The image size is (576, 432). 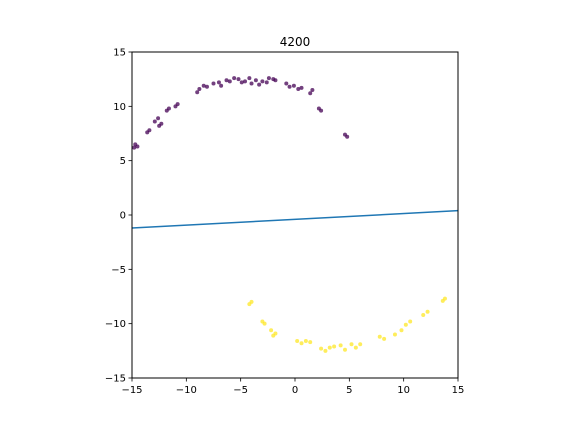 What do you see at coordinates (403, 390) in the screenshot?
I see `x-tick-label: 10` at bounding box center [403, 390].